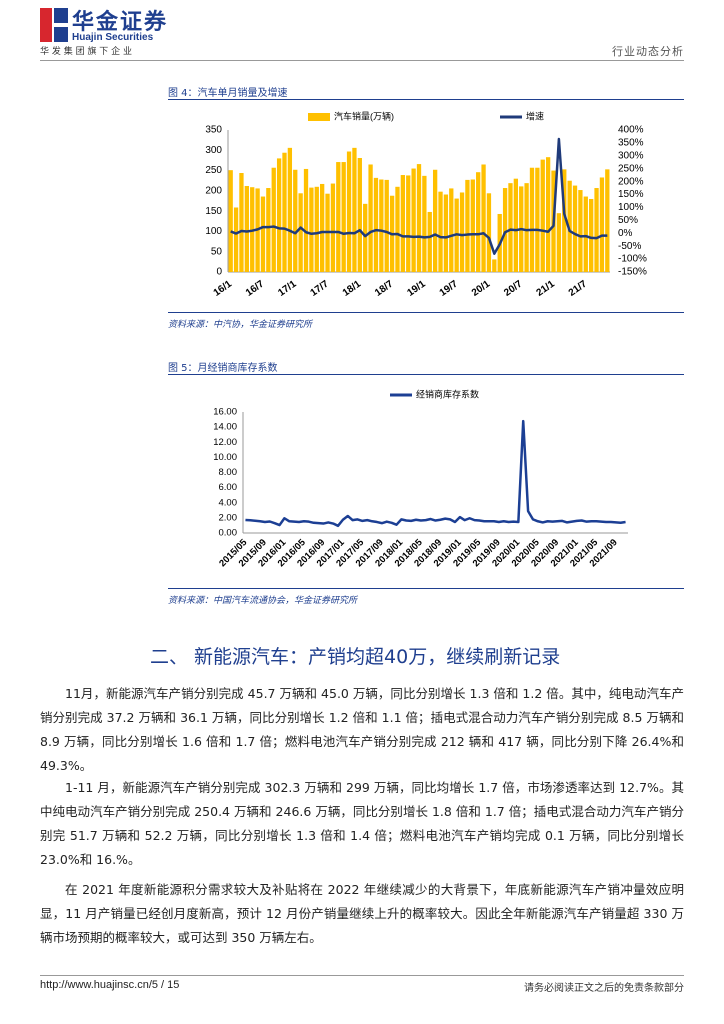 The image size is (724, 1024). Describe the element at coordinates (223, 288) in the screenshot. I see `x-tick-label: 16/1` at that location.